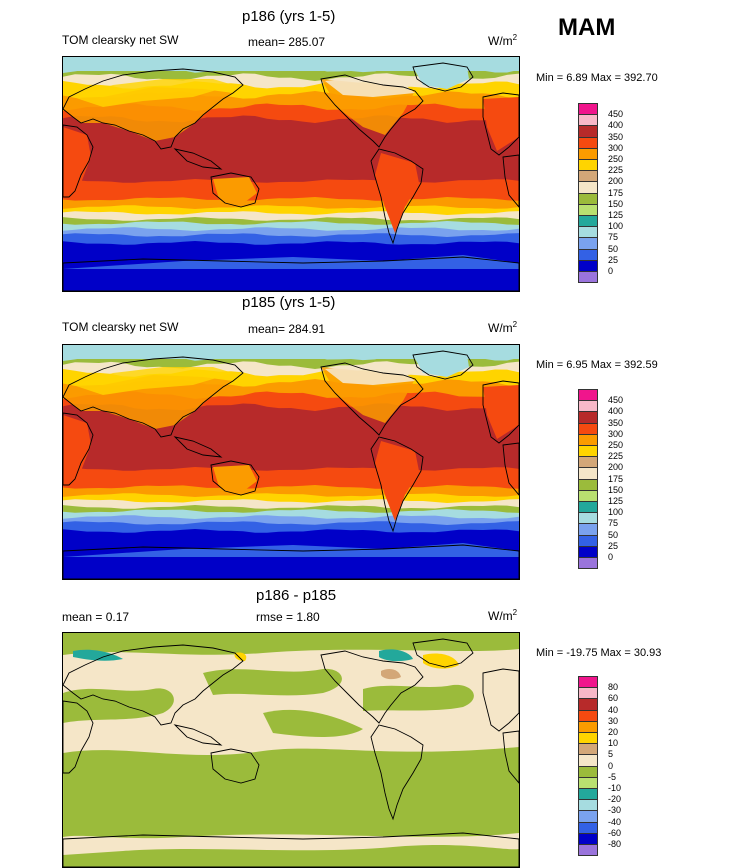 This screenshot has height=868, width=732. Describe the element at coordinates (615, 844) in the screenshot. I see `colorbar-label: -80` at that location.